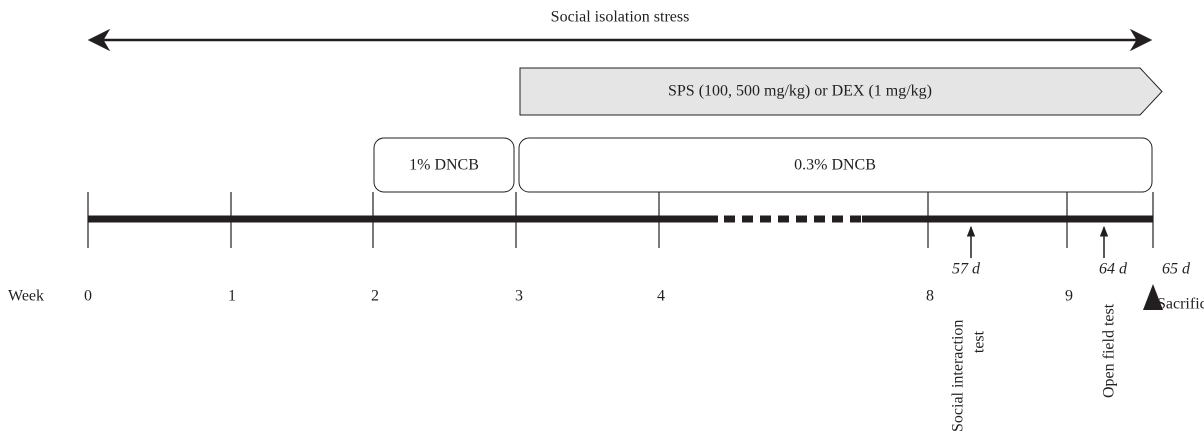 This screenshot has width=1204, height=434. What do you see at coordinates (1176, 269) in the screenshot?
I see `day-label: 65 d` at bounding box center [1176, 269].